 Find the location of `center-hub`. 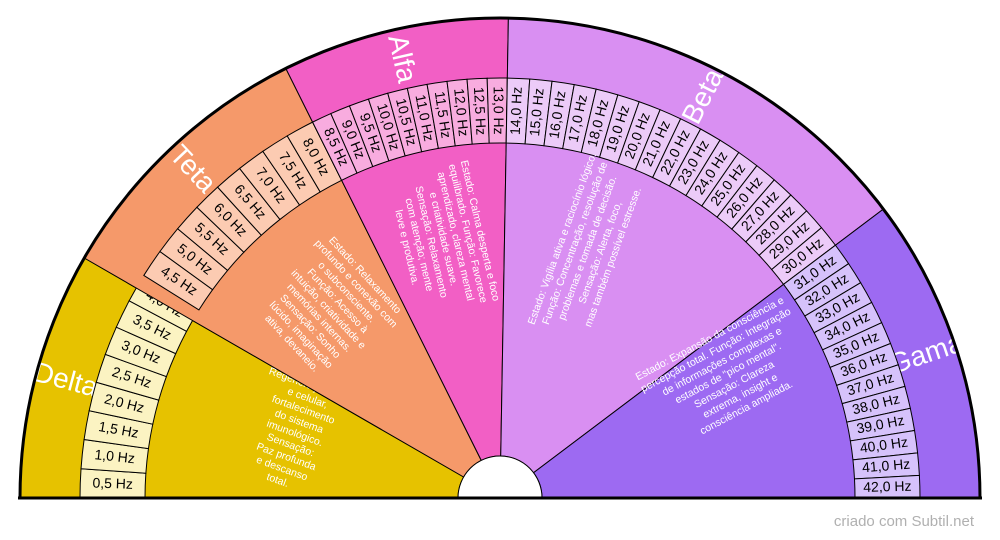

center-hub is located at coordinates (500, 477).